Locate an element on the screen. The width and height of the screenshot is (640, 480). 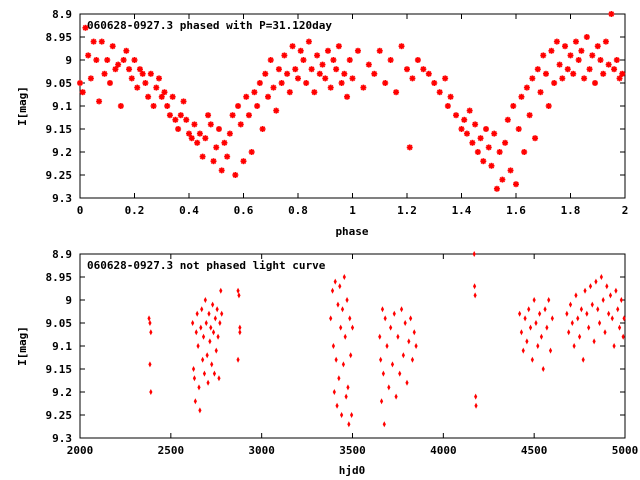
y-tick-label: 9.05 is located at coordinates (59, 83).